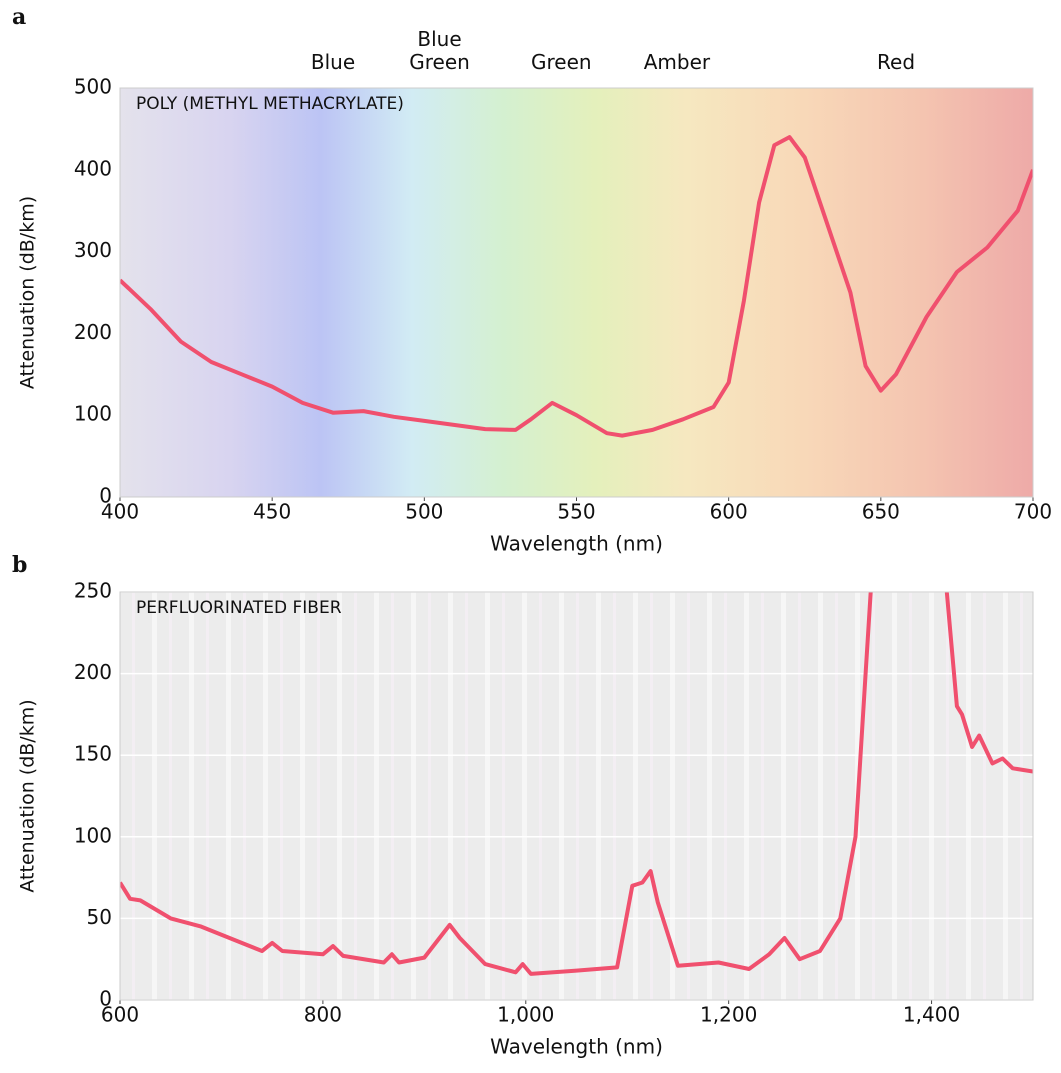  I want to click on y-tick-label: 500, so click(93, 87).